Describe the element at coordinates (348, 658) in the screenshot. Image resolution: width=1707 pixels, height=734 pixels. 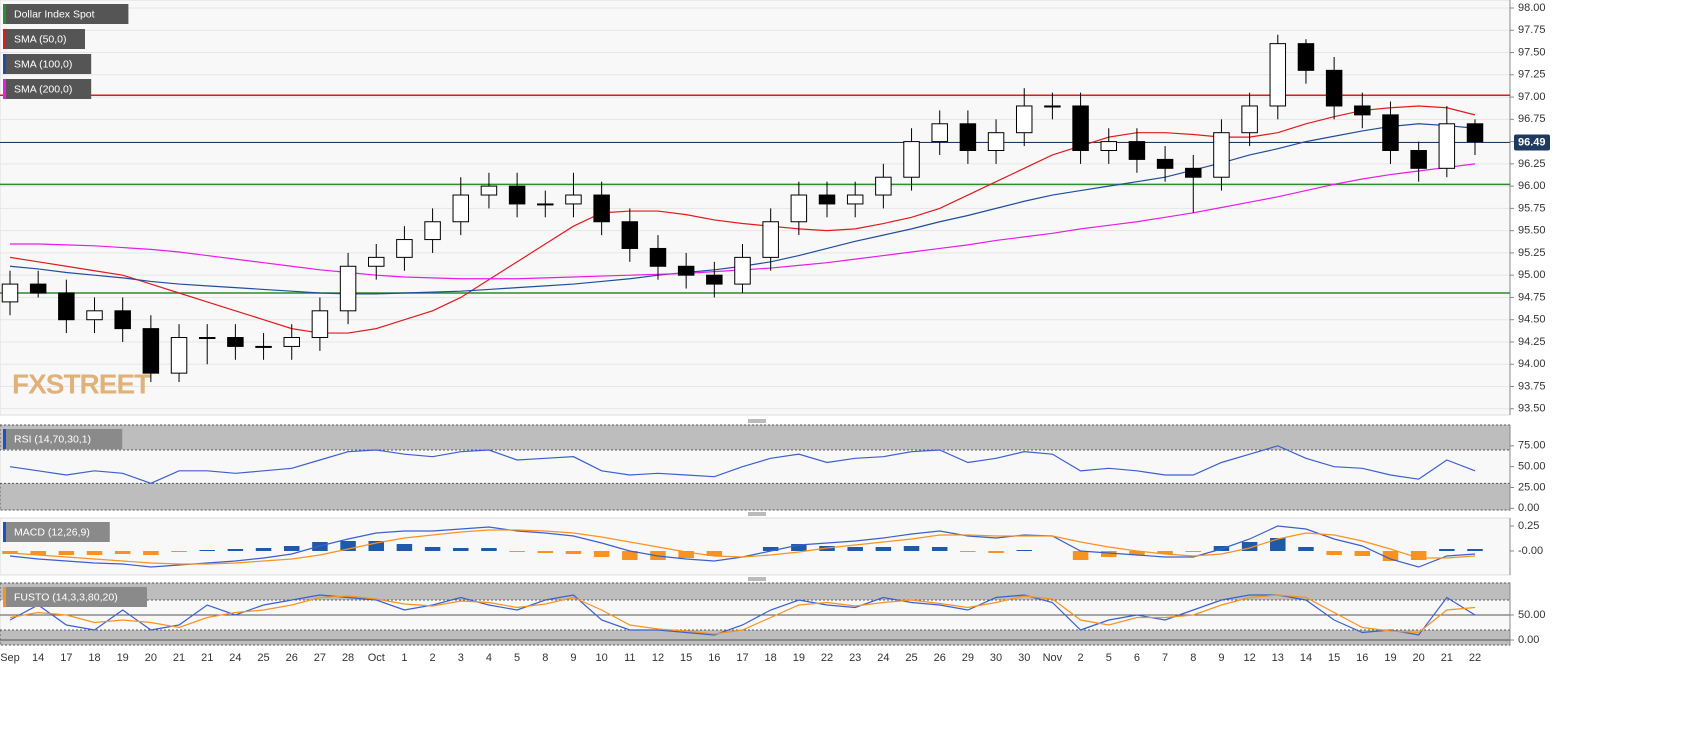
I see `x-tick-label: 28` at that location.